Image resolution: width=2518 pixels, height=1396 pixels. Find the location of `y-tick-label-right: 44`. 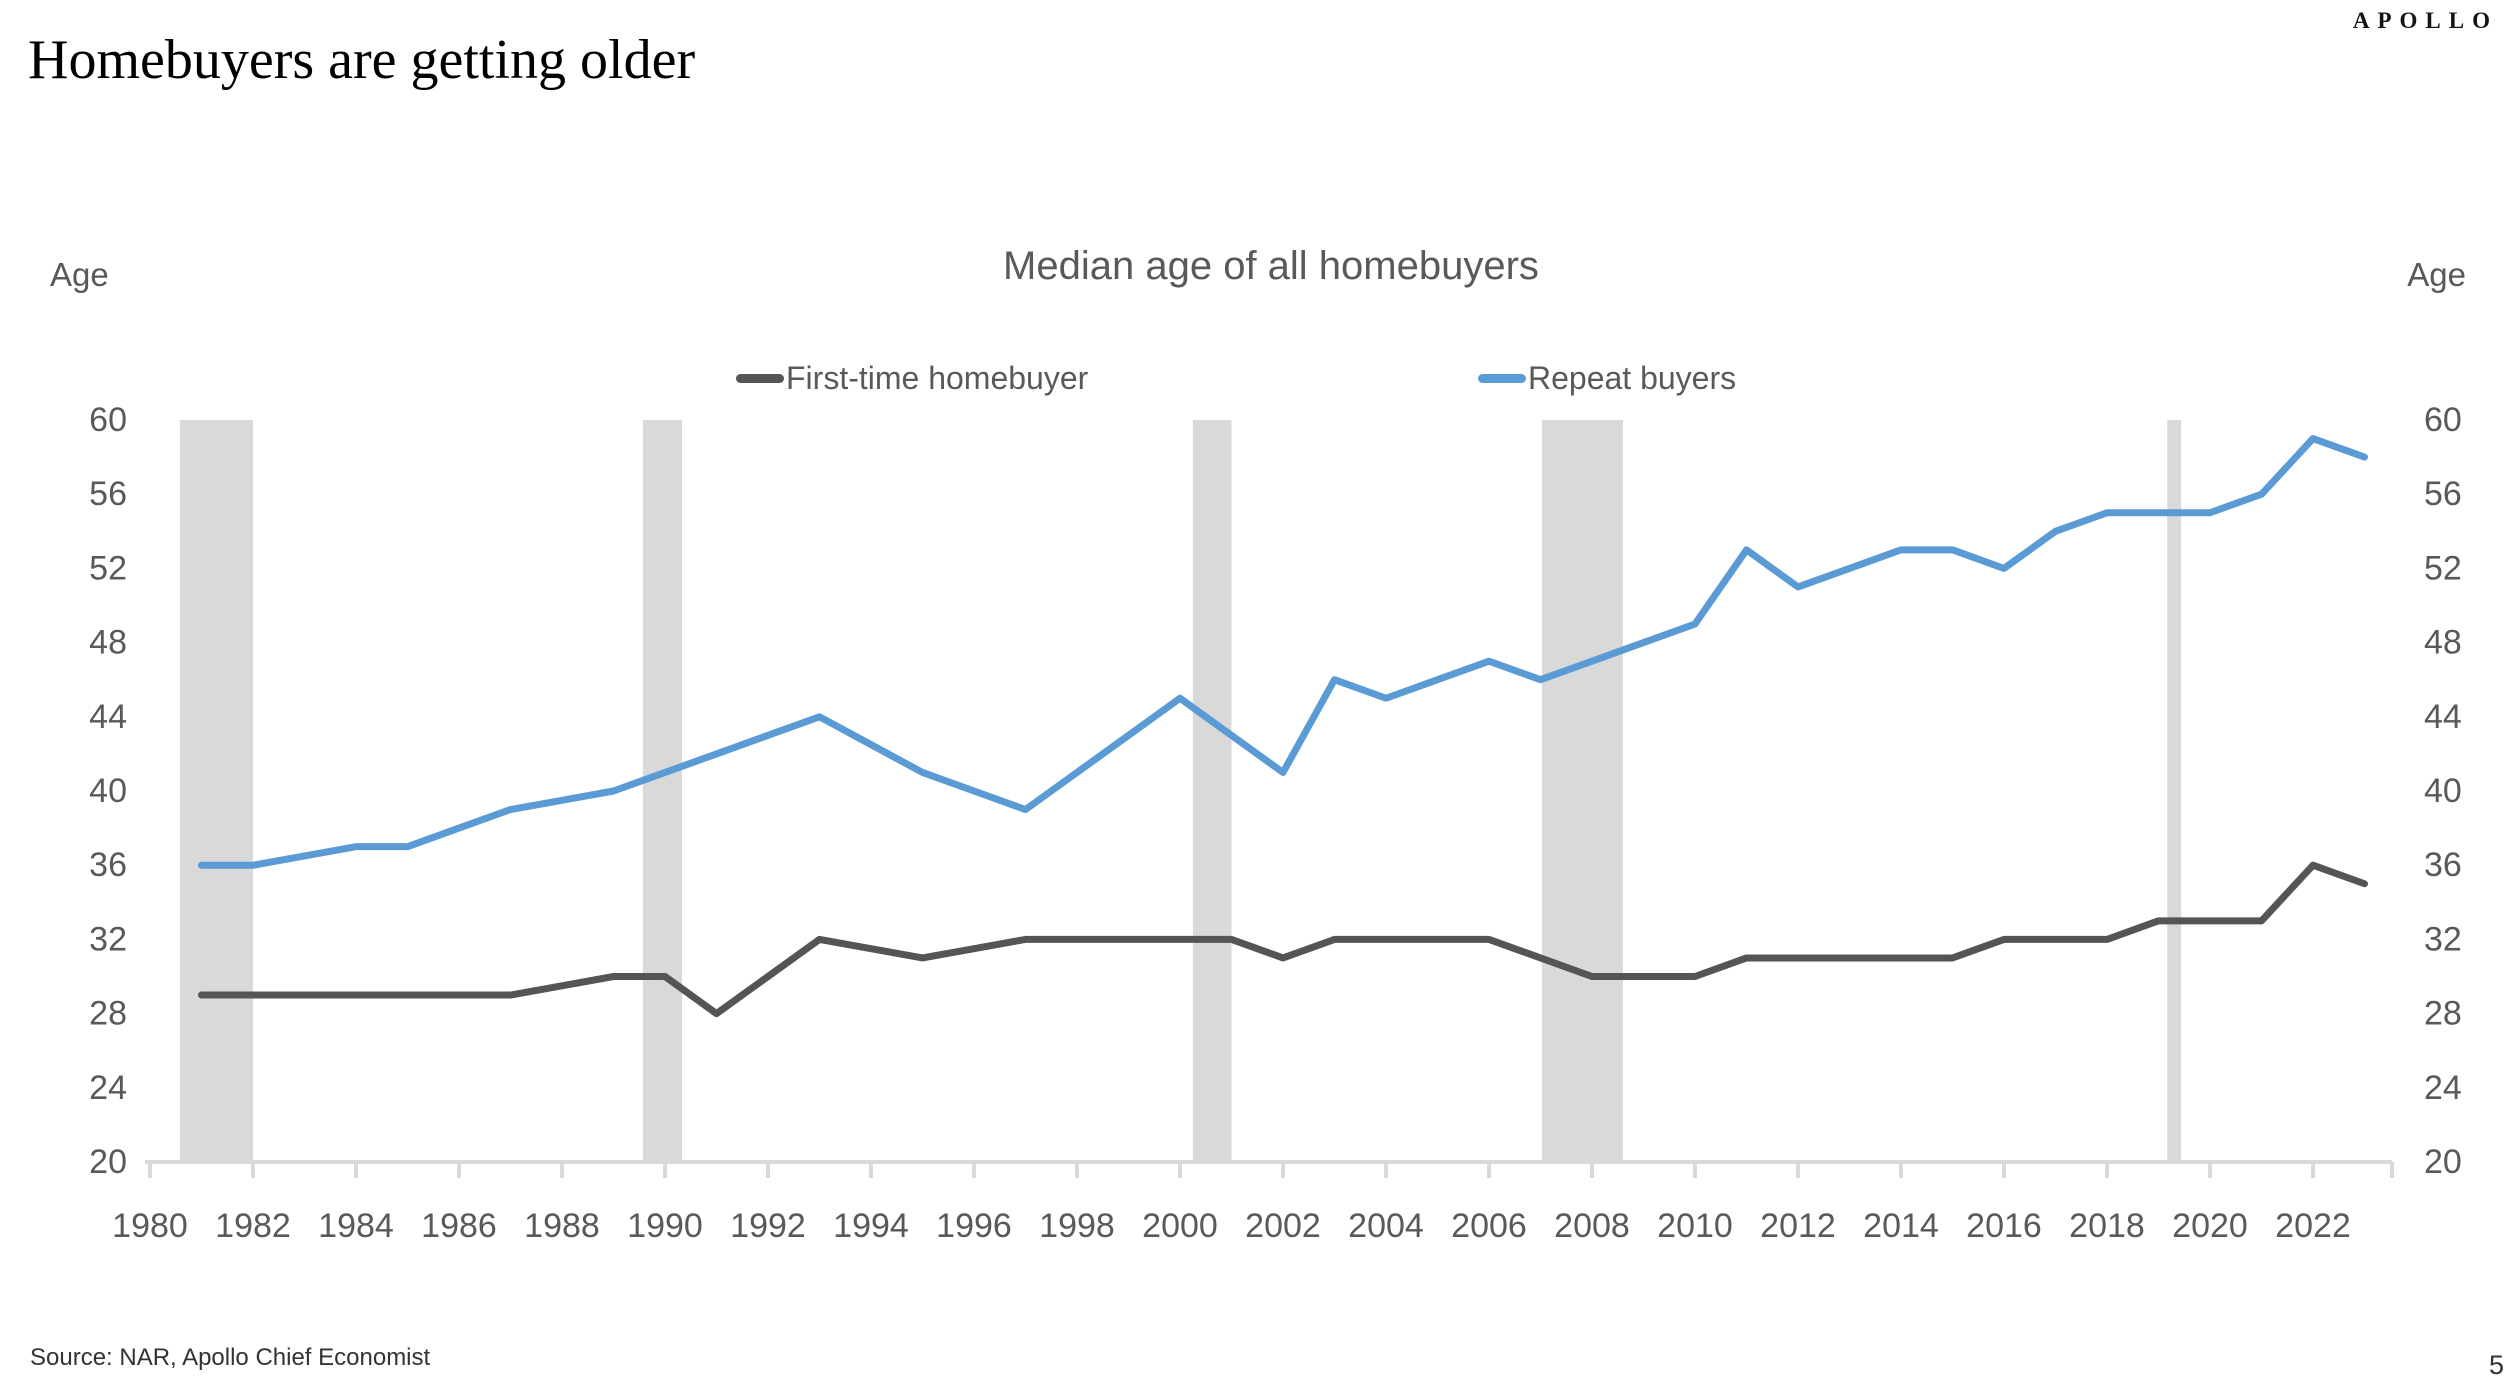

y-tick-label-right: 44 is located at coordinates (2443, 717).